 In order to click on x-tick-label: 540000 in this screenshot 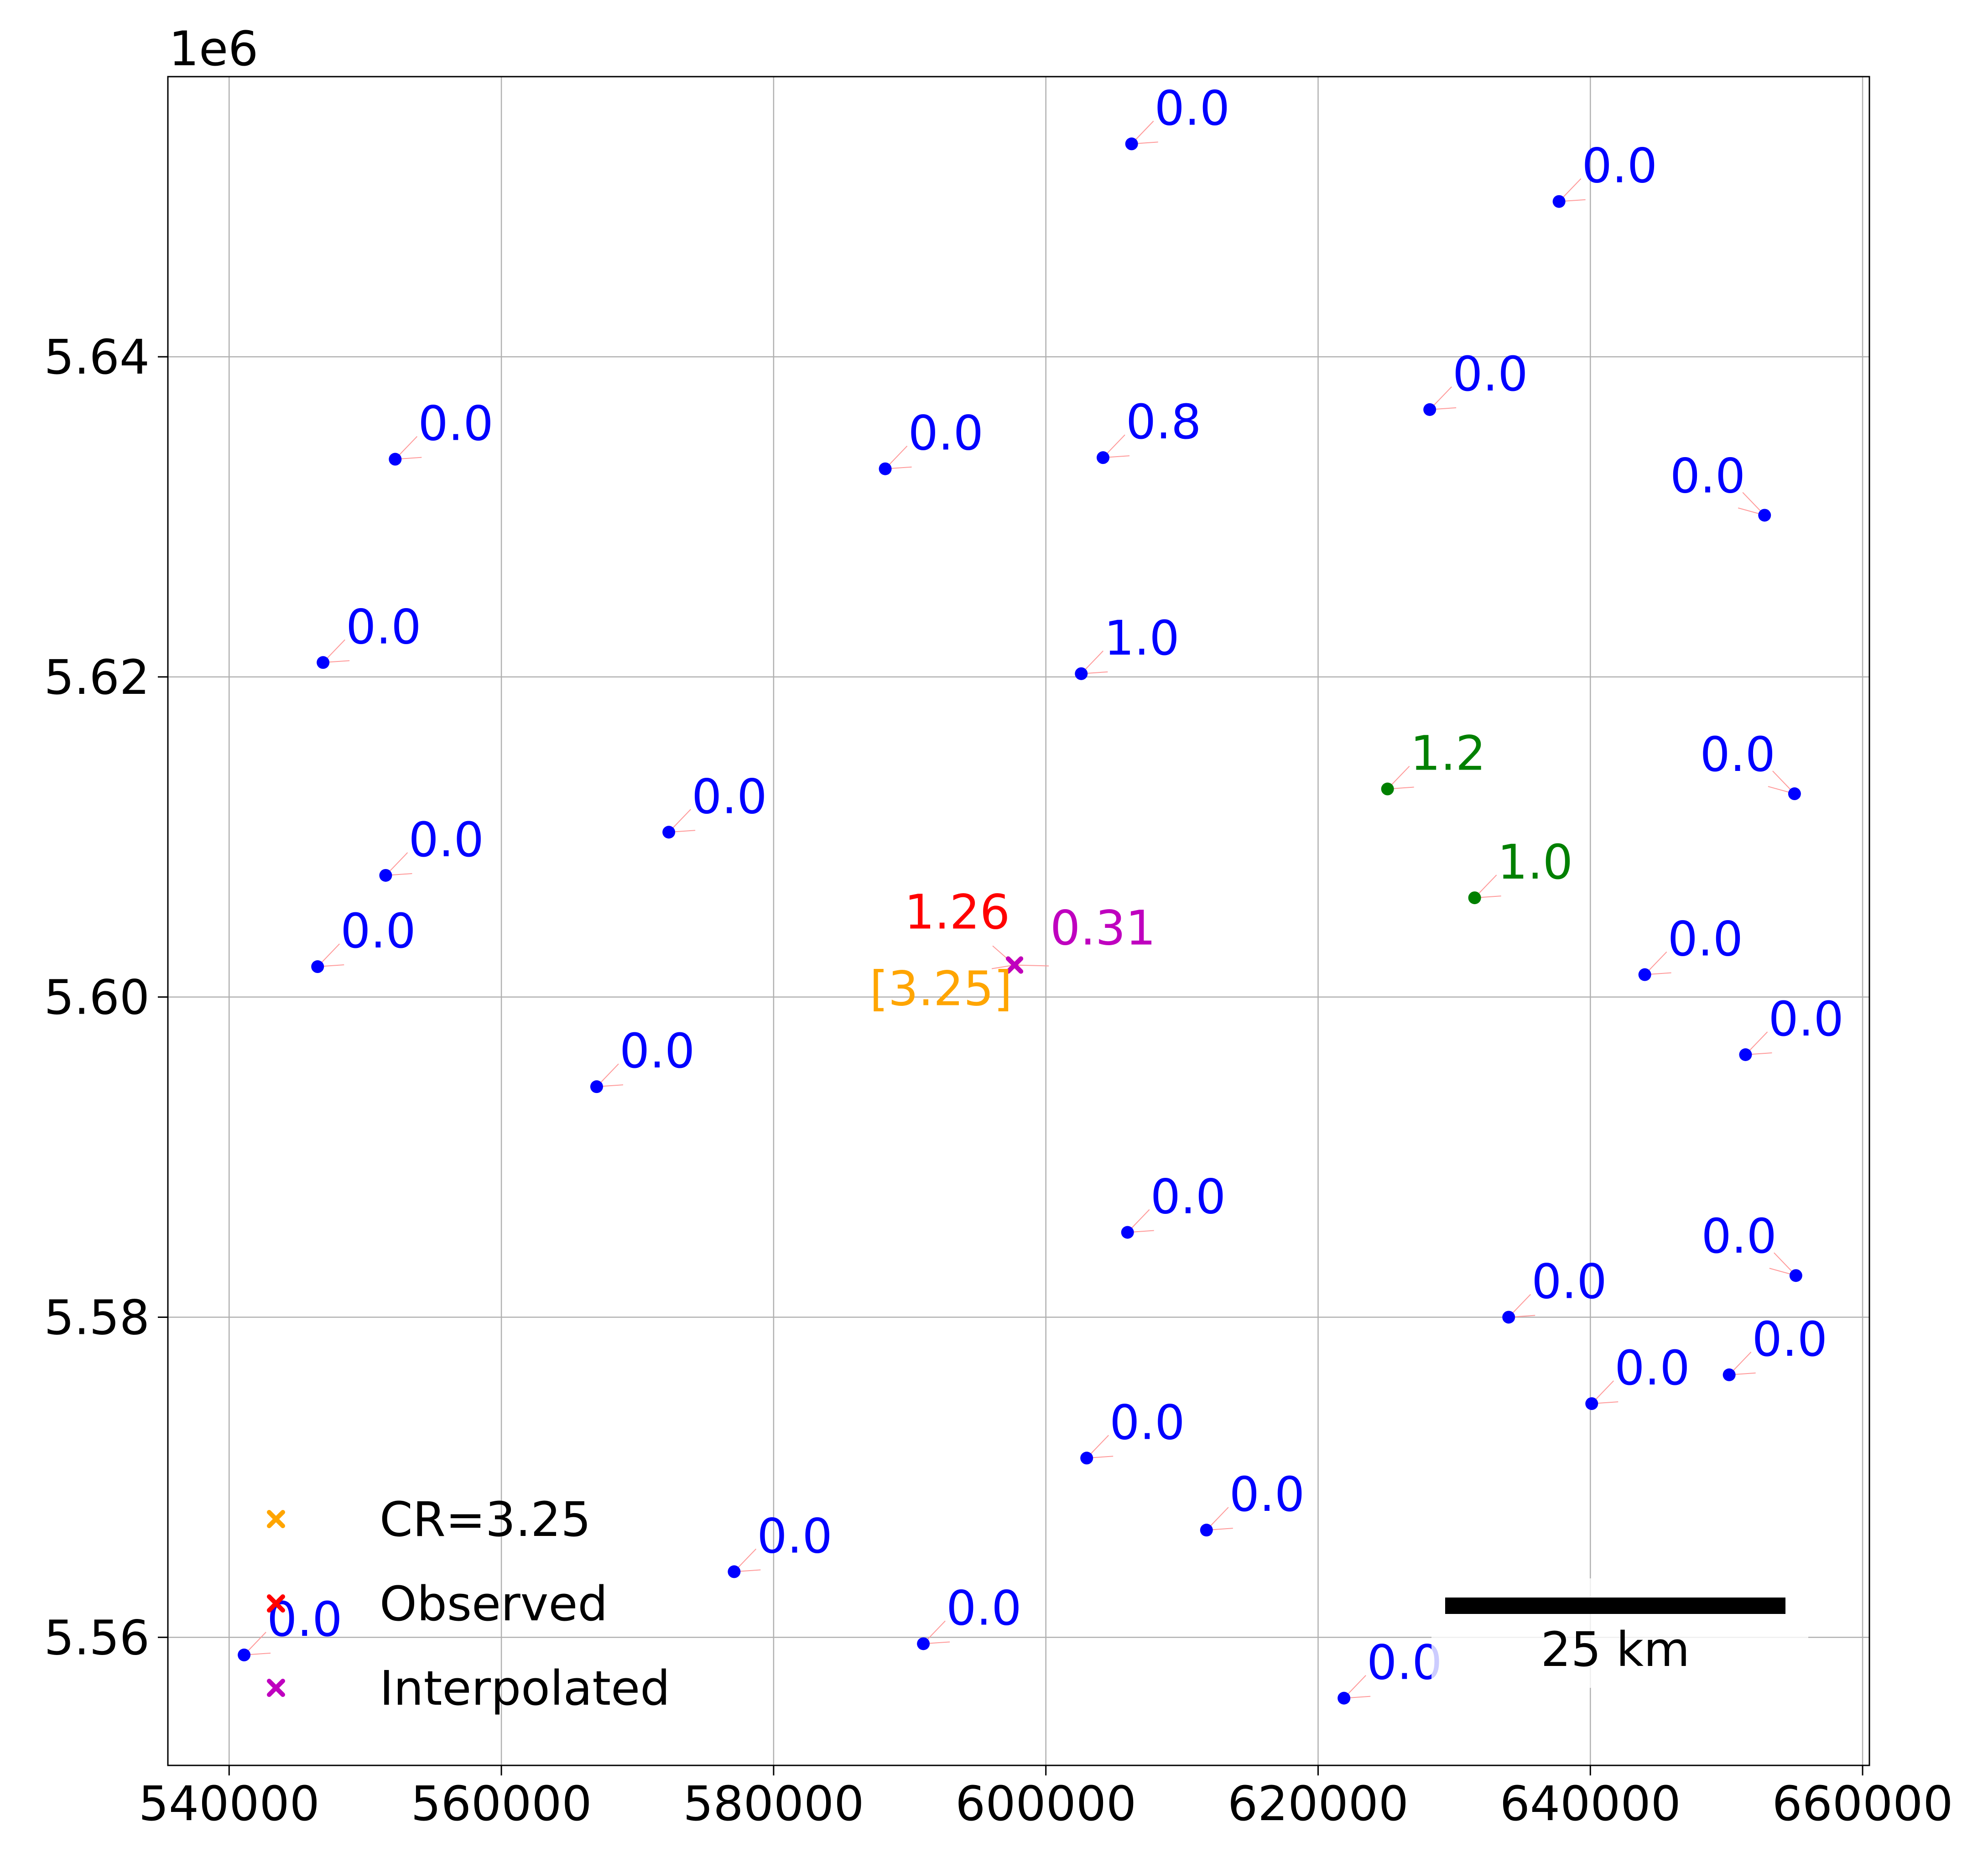, I will do `click(229, 1804)`.